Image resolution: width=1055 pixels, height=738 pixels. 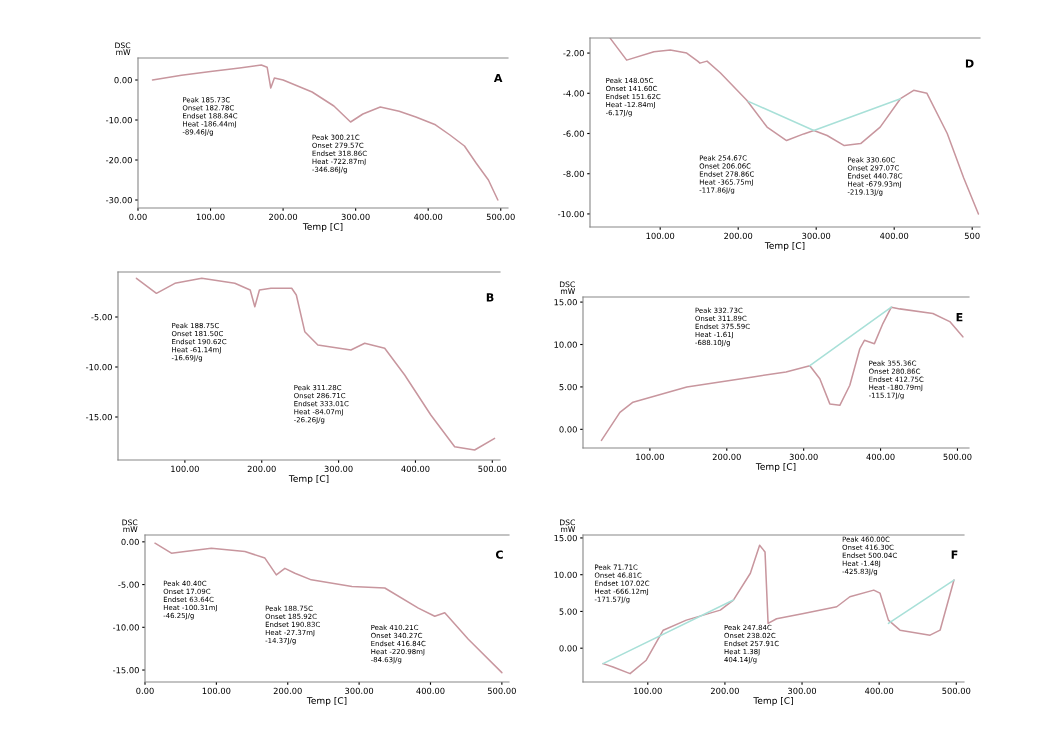 What do you see at coordinates (972, 236) in the screenshot?
I see `x-tick-label: 500` at bounding box center [972, 236].